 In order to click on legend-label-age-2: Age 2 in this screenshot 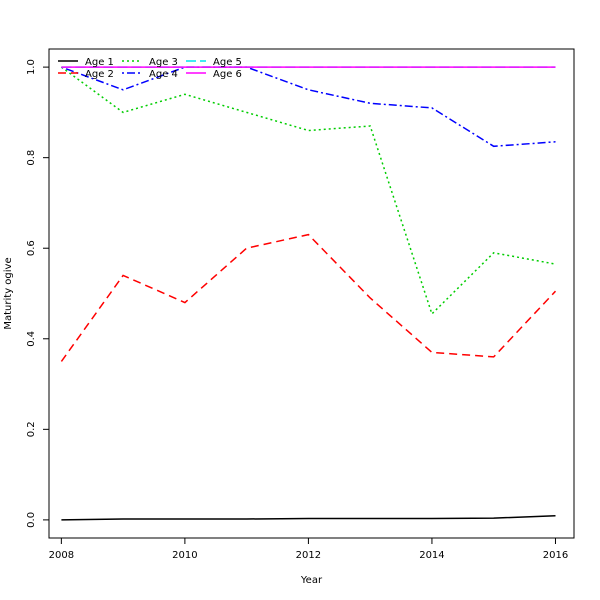, I will do `click(99, 74)`.